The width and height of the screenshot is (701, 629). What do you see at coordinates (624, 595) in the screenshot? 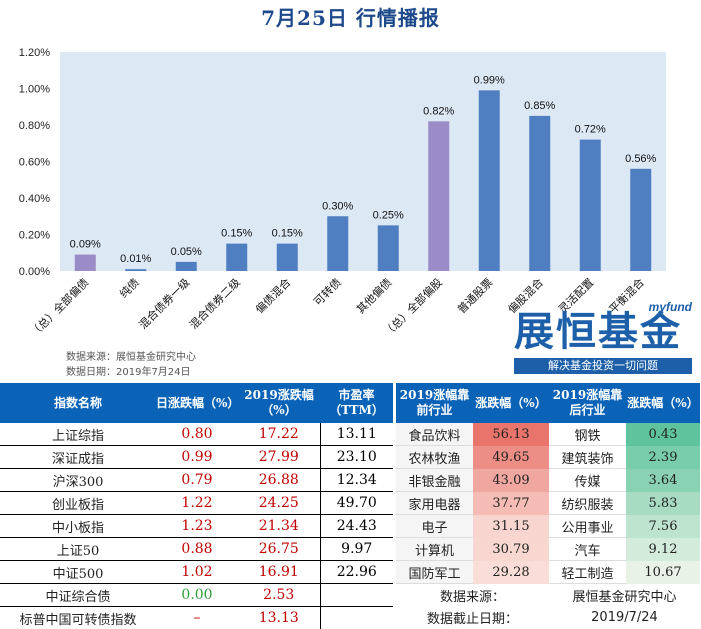
I see `source-value: 展恒基金研究中心` at bounding box center [624, 595].